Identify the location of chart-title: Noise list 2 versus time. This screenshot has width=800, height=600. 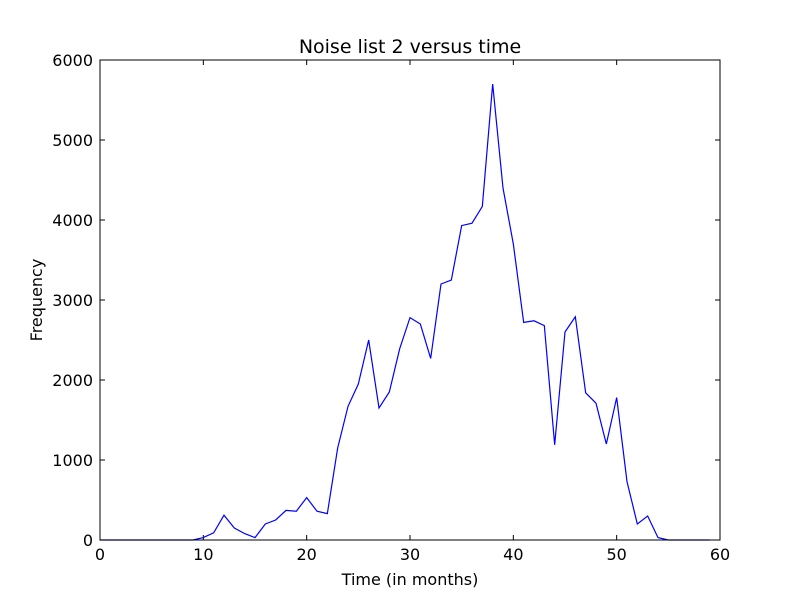
(410, 47).